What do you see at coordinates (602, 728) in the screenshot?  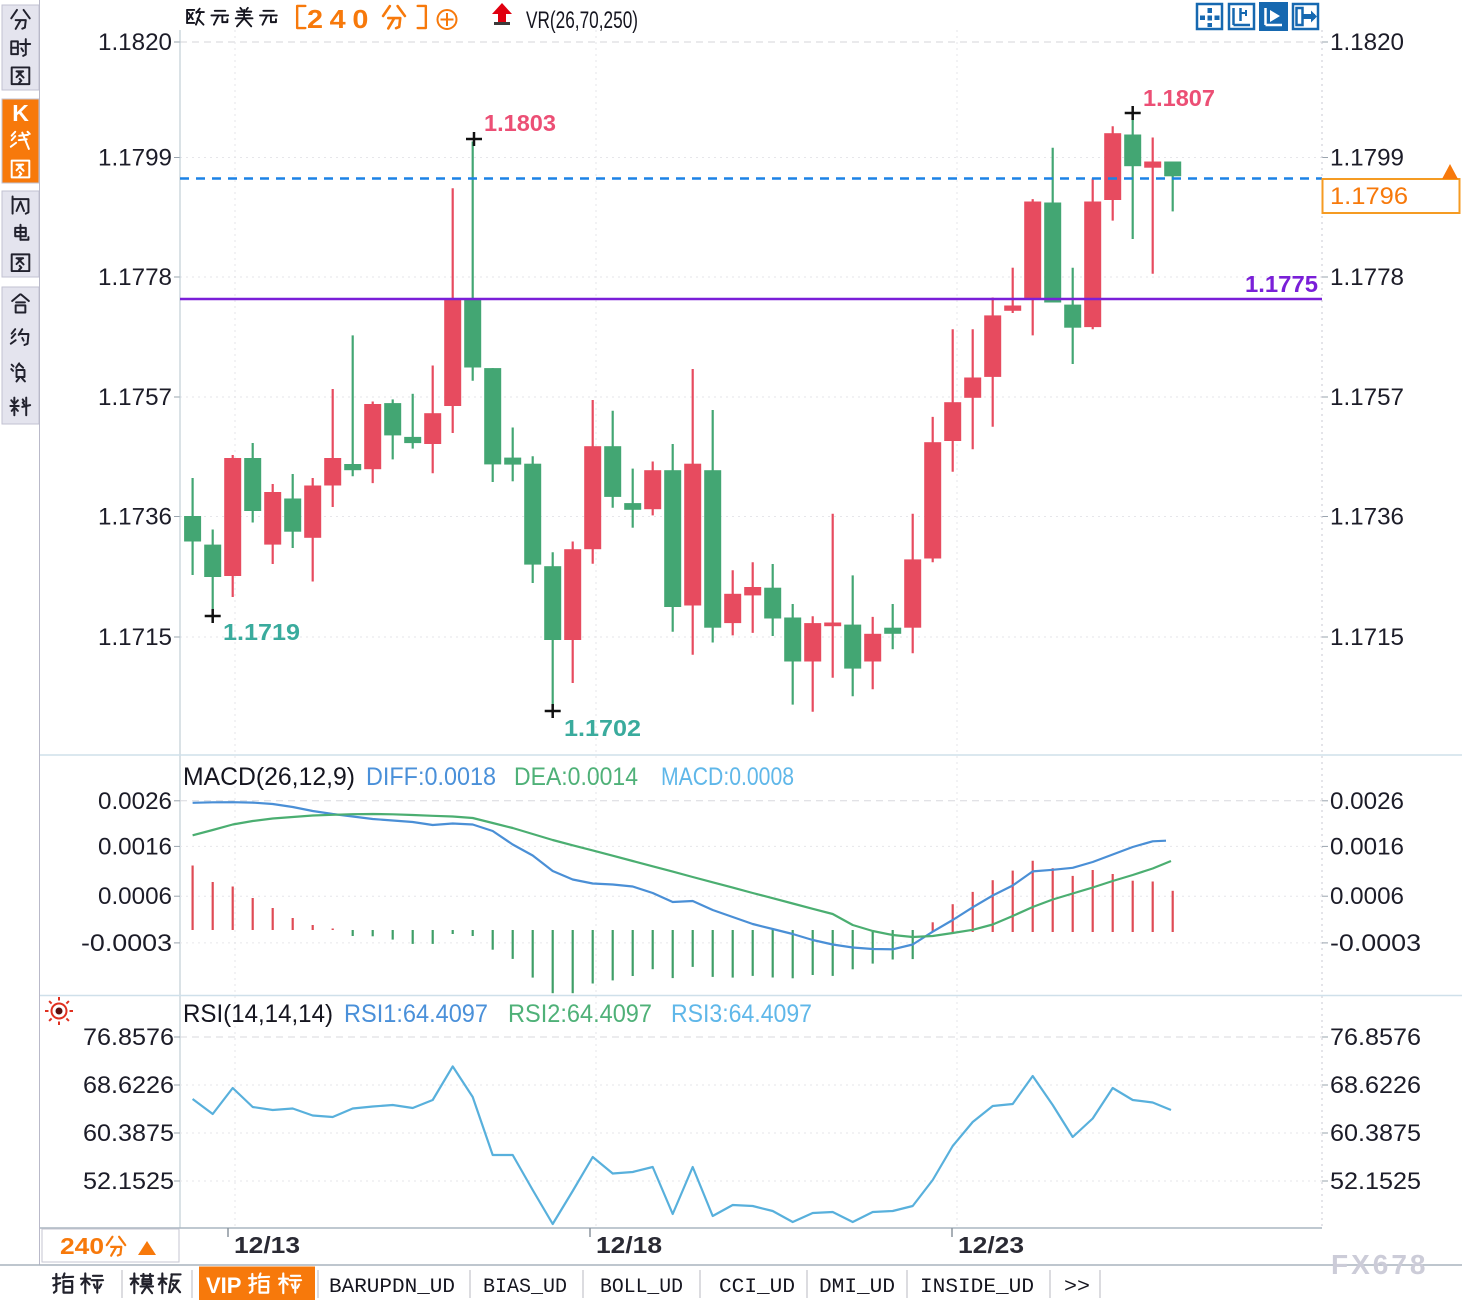 I see `svg-text: 1.1702` at bounding box center [602, 728].